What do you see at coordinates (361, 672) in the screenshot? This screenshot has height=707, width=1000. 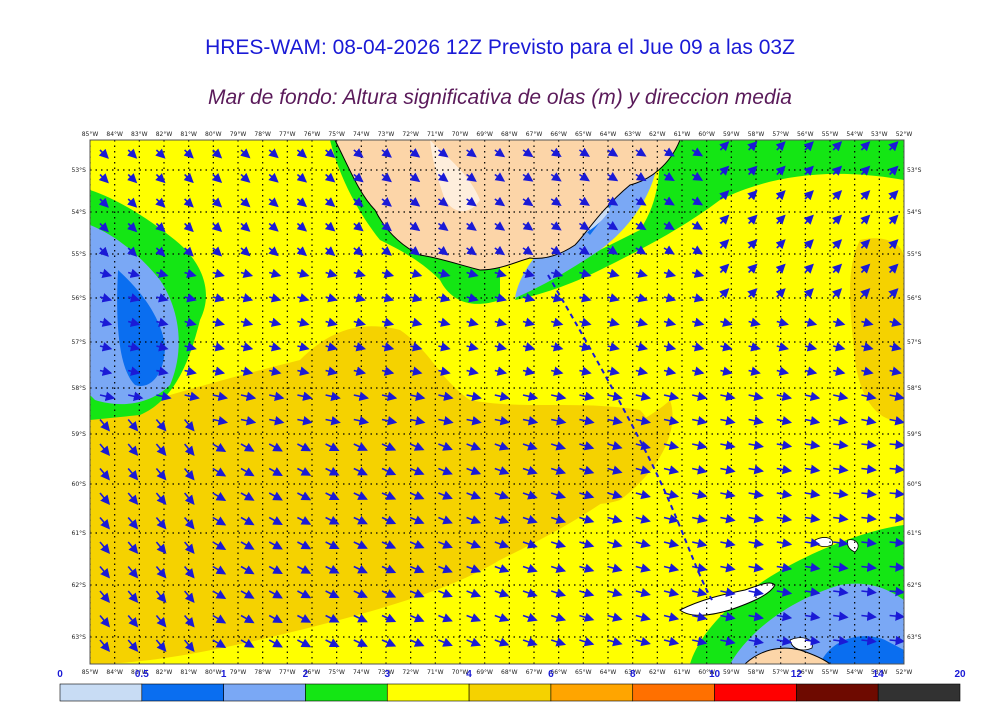 I see `lon-label-bottom: 74°W` at bounding box center [361, 672].